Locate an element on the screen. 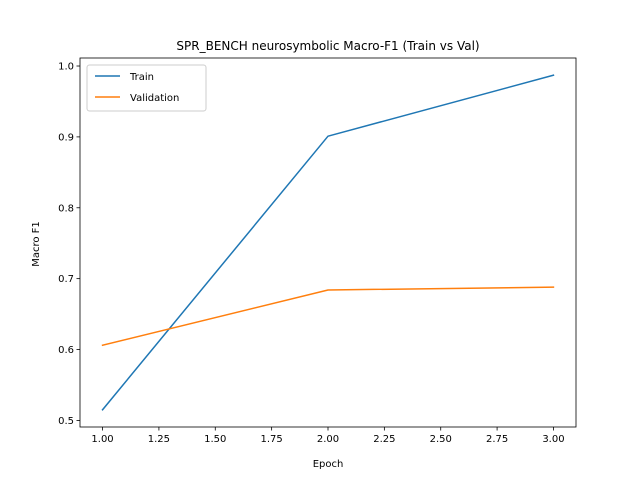 This screenshot has width=640, height=480. x-tick-label: 3.00 is located at coordinates (553, 439).